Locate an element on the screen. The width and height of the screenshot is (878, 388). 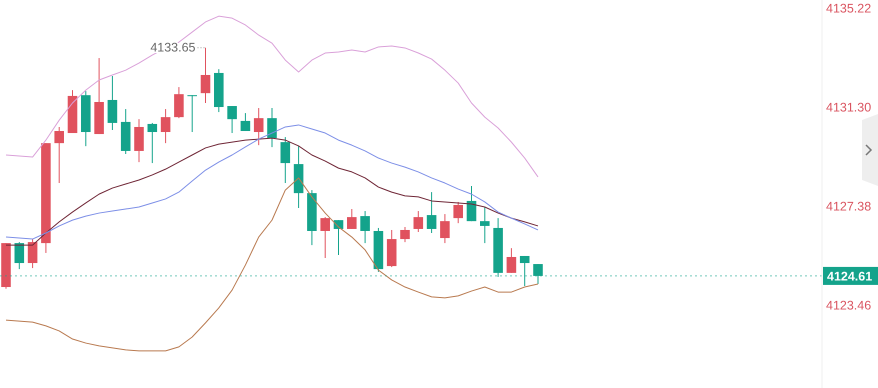
y-tick-label: 4123.46 is located at coordinates (849, 305).